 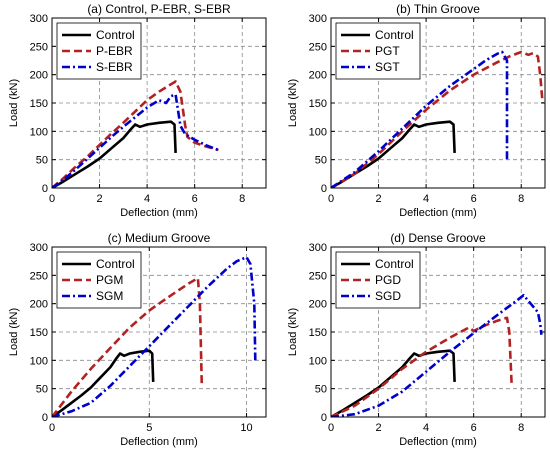 What do you see at coordinates (388, 296) in the screenshot?
I see `legend-label: SGD` at bounding box center [388, 296].